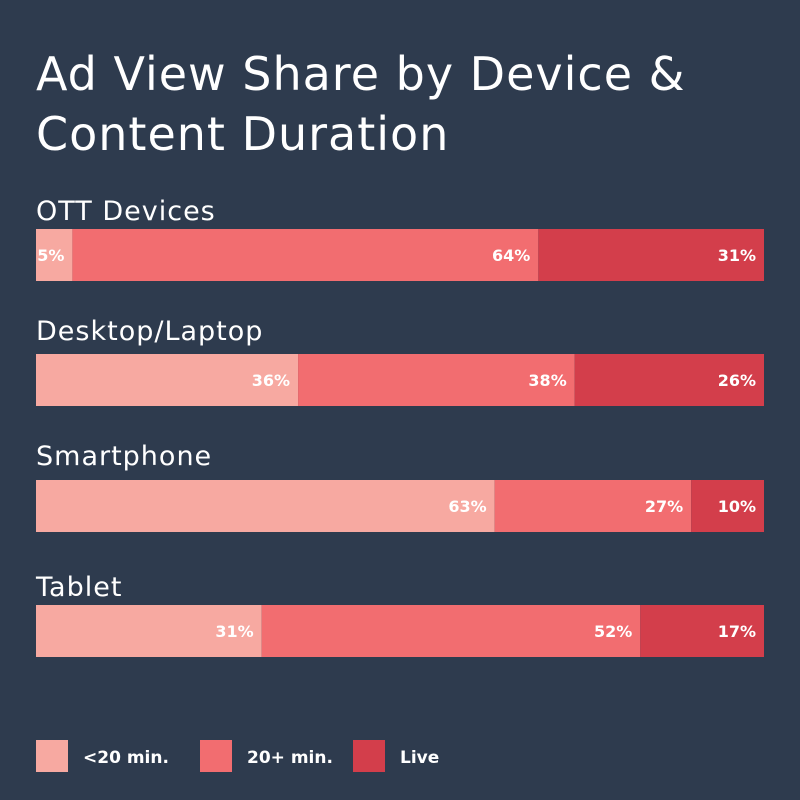 This screenshot has height=800, width=800. Describe the element at coordinates (124, 456) in the screenshot. I see `category-label: Smartphone` at that location.